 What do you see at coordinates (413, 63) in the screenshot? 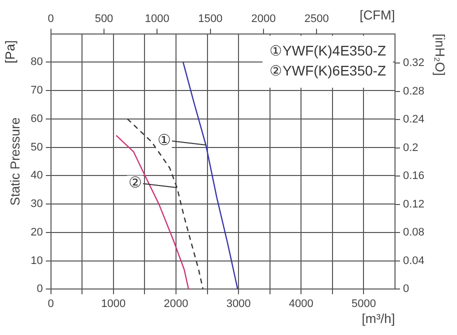
I see `y2-tick-label: 0.32` at bounding box center [413, 63].